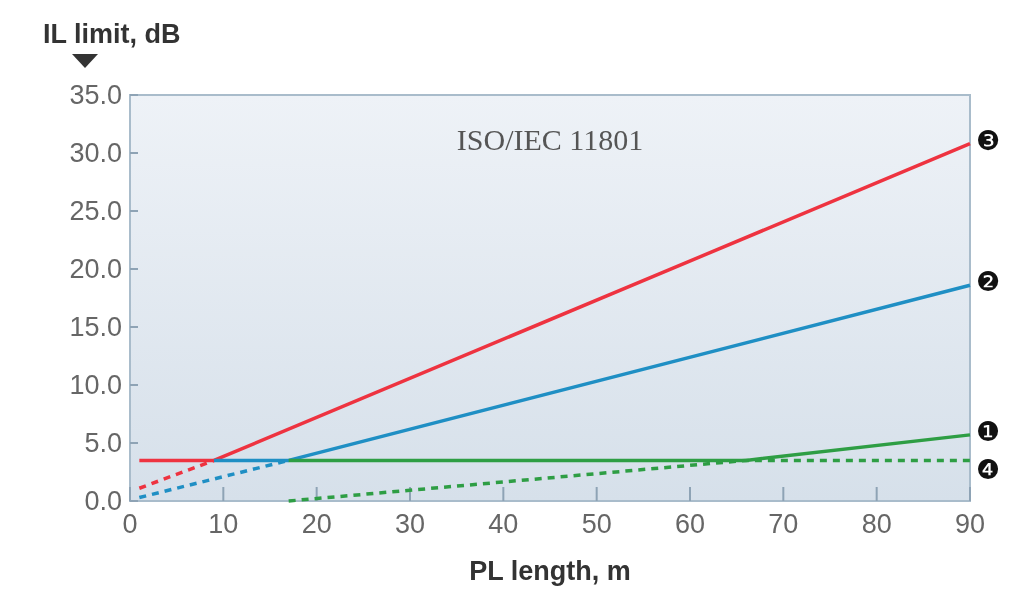 Image resolution: width=1018 pixels, height=607 pixels. Describe the element at coordinates (95, 95) in the screenshot. I see `y-tick-label: 35.0` at that location.